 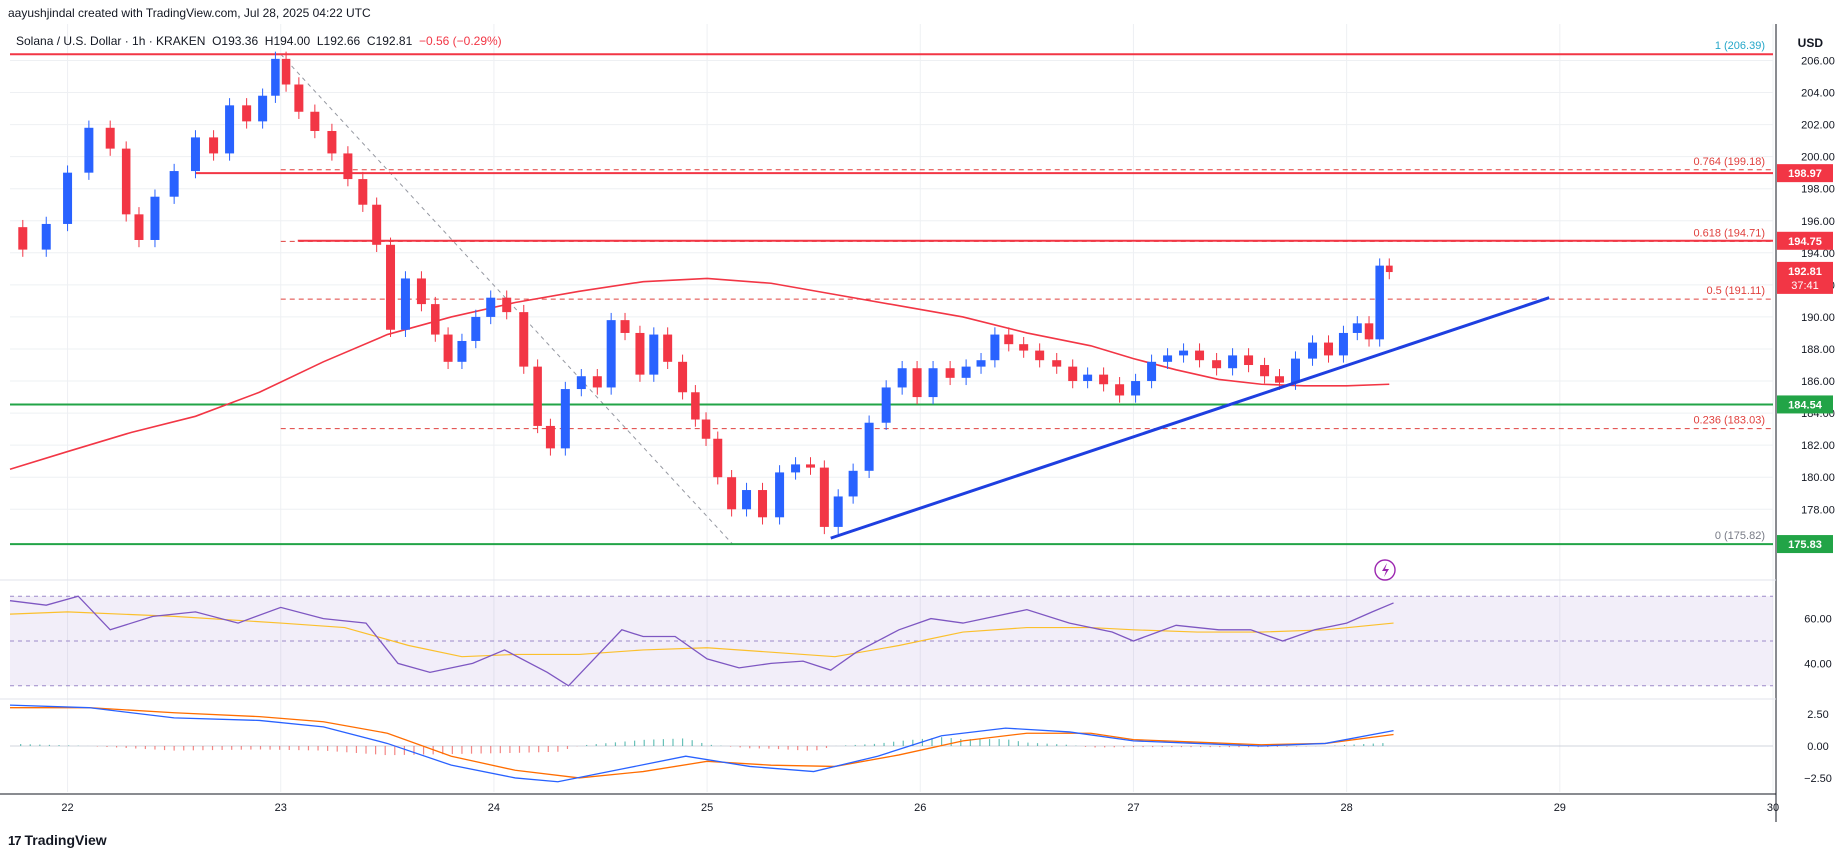 I want to click on tradingview-brand: 17 TradingView, so click(x=57, y=840).